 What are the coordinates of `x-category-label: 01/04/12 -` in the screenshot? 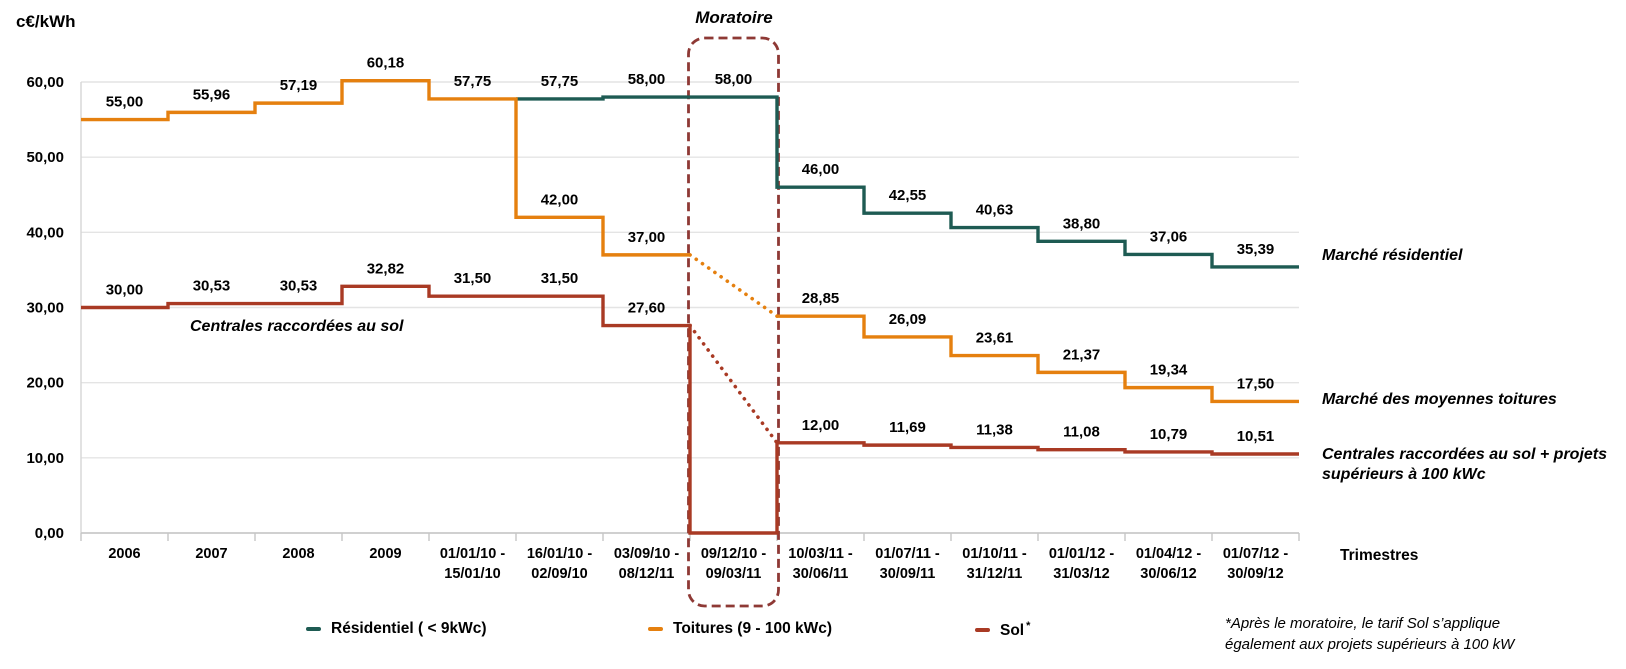 It's located at (1168, 554).